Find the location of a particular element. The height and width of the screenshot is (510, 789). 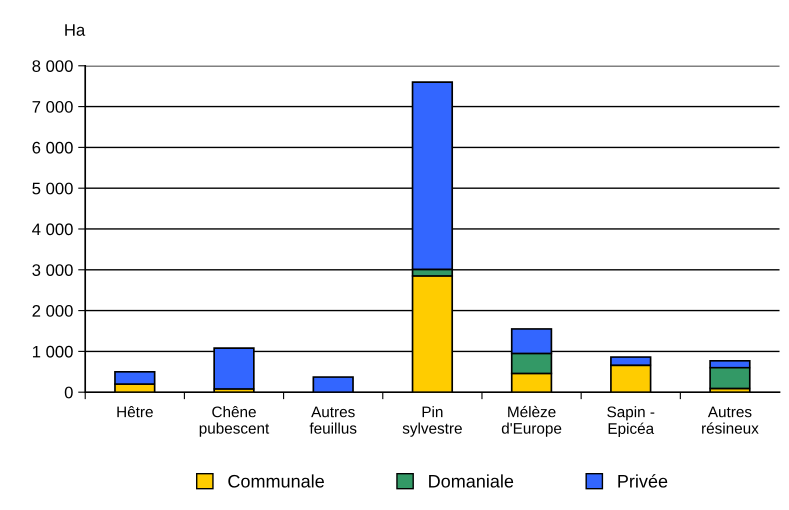

y-tick-label: 1 000 is located at coordinates (52, 352).